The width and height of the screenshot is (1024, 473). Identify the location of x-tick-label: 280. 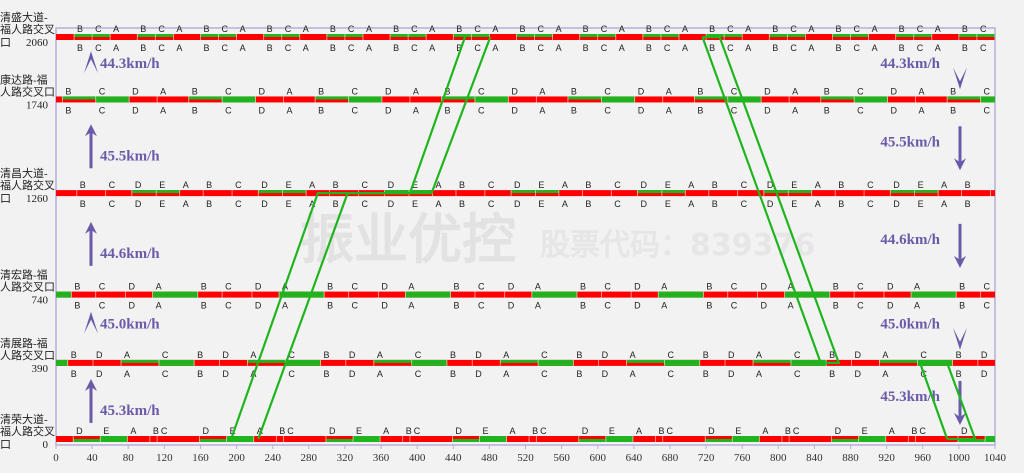
(309, 458).